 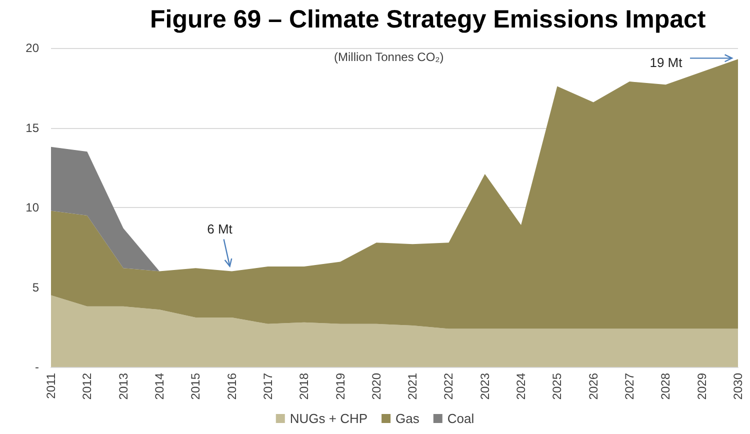 I want to click on x-tick-label: 2017, so click(x=267, y=386).